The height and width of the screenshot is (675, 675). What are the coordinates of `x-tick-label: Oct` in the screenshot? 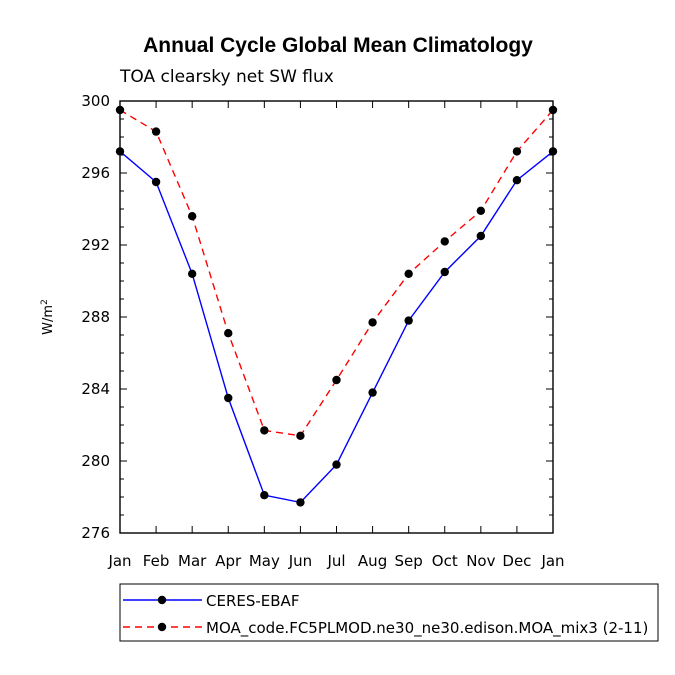 It's located at (445, 561).